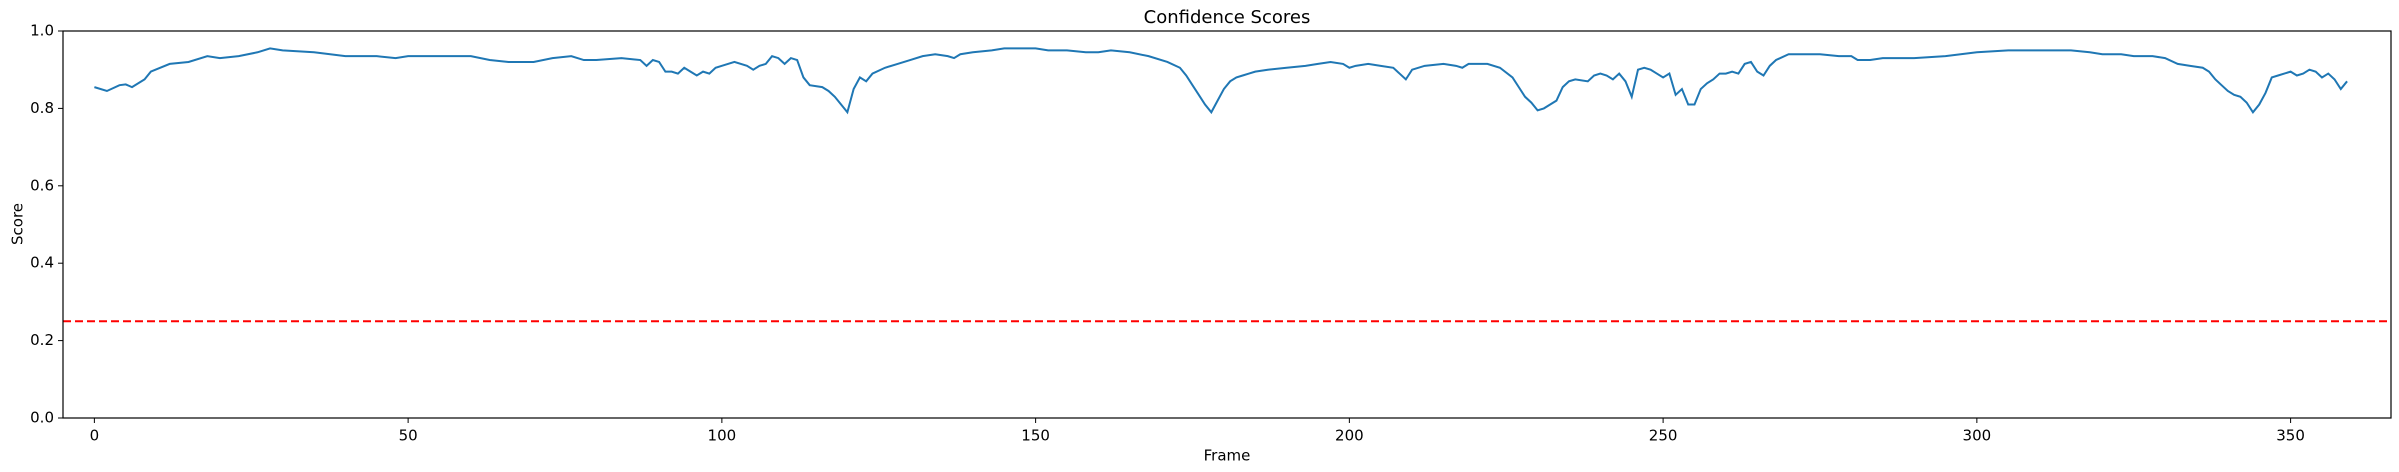 The height and width of the screenshot is (472, 2399). What do you see at coordinates (42, 418) in the screenshot?
I see `y-tick-label: 0.0` at bounding box center [42, 418].